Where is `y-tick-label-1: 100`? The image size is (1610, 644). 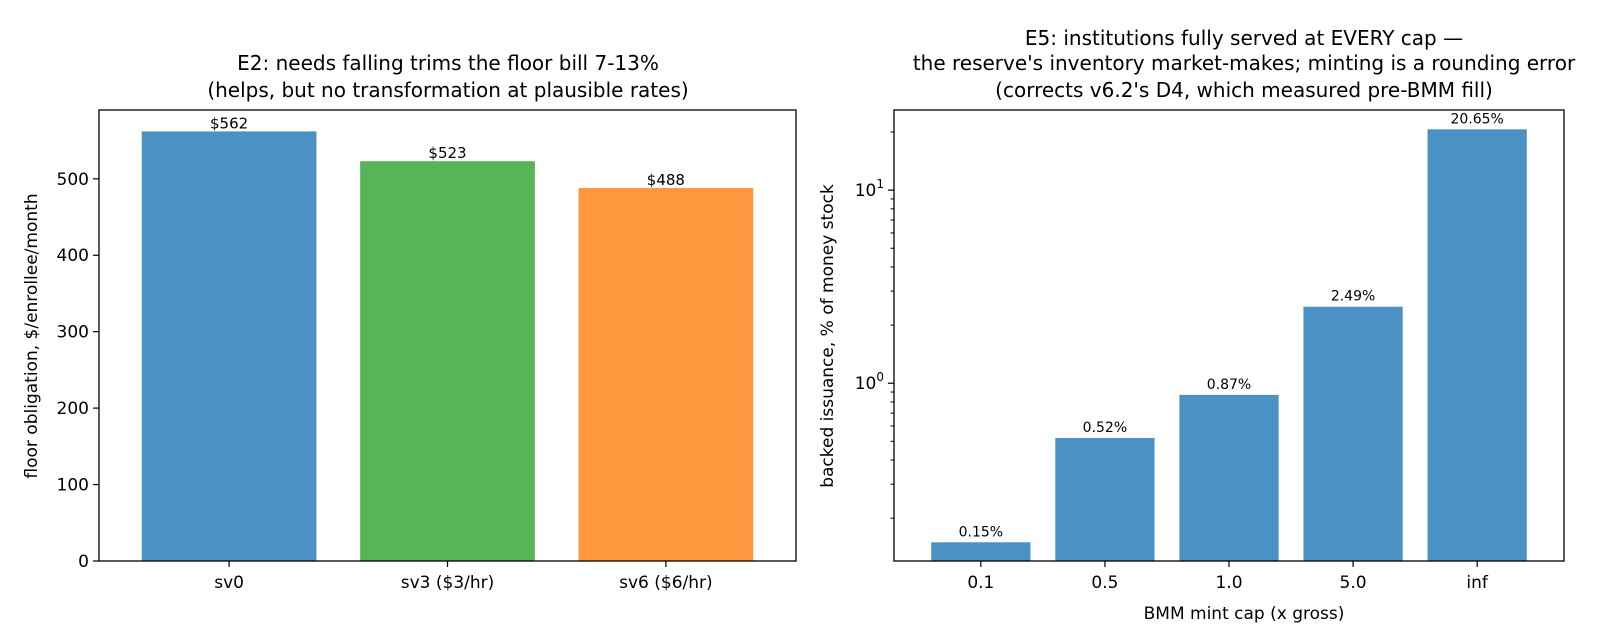
y-tick-label-1: 100 is located at coordinates (73, 486).